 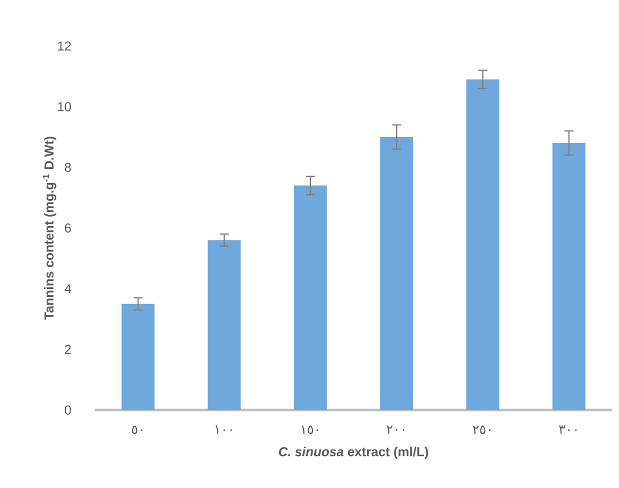 What do you see at coordinates (353, 452) in the screenshot?
I see `x-axis-title: C. sinuosa extract (ml/L)` at bounding box center [353, 452].